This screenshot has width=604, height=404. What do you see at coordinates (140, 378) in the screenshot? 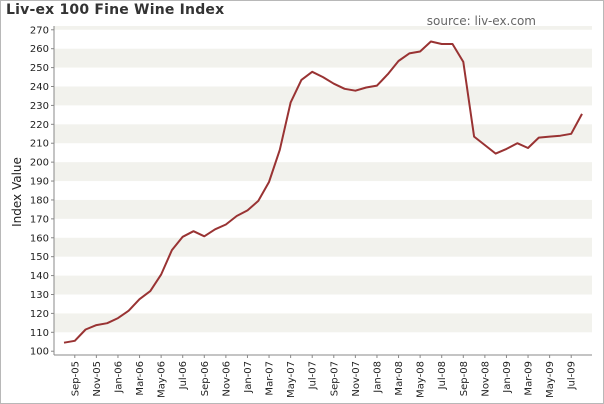
I see `x-tick-label: Mar-06` at bounding box center [140, 378].